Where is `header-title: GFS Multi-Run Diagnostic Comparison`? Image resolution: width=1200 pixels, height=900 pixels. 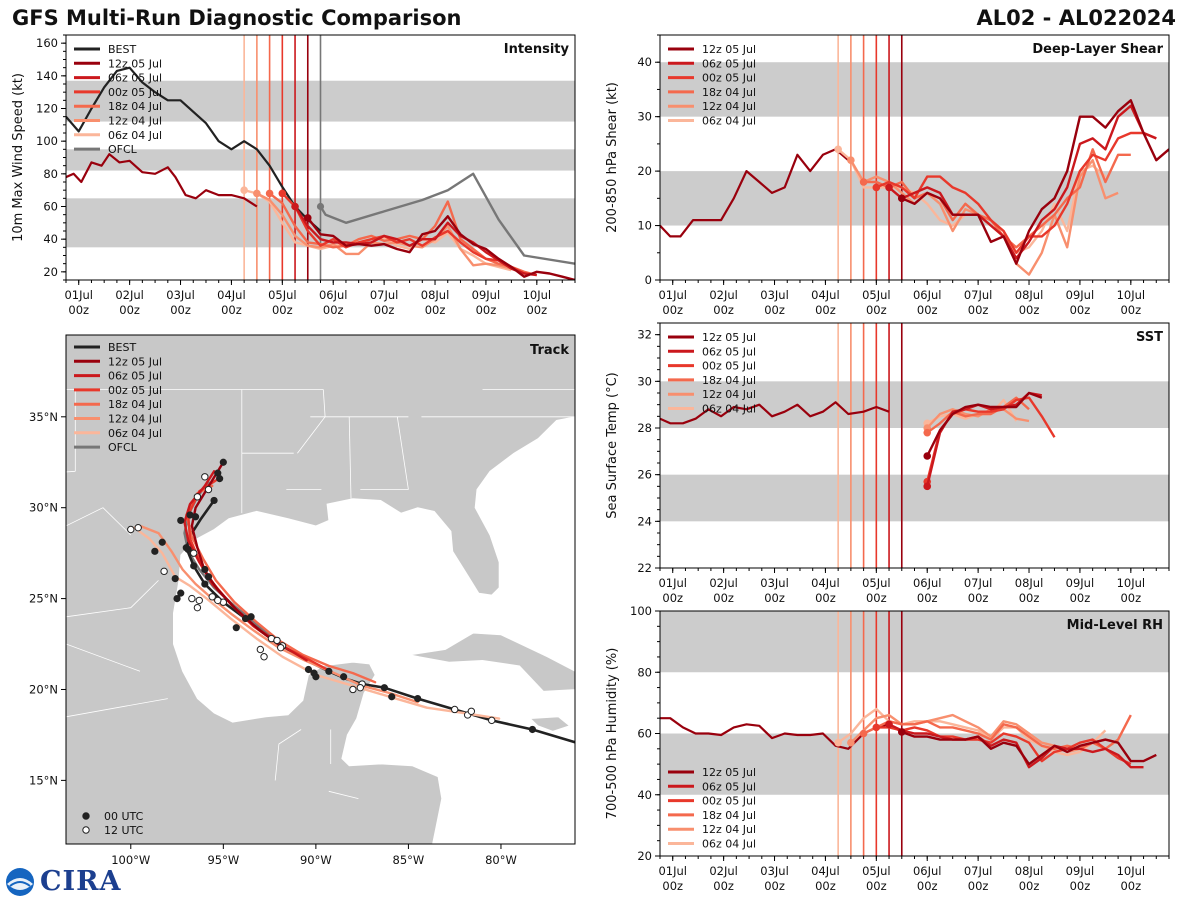
header-title: GFS Multi-Run Diagnostic Comparison is located at coordinates (237, 18).